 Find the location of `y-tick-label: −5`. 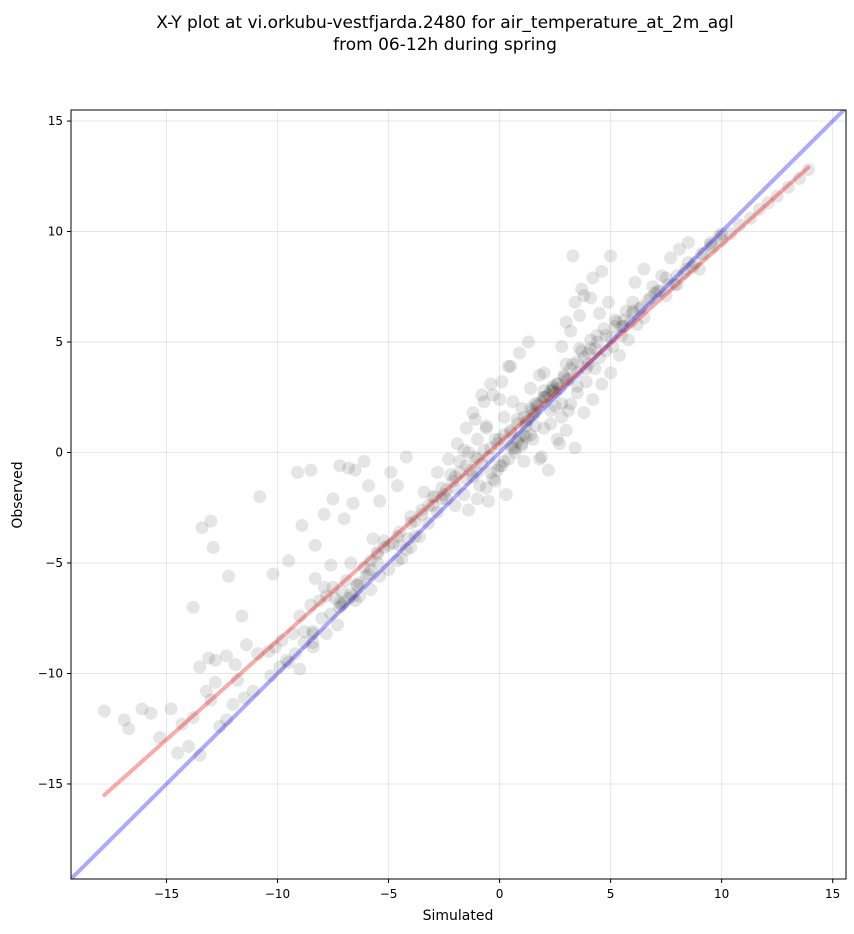

y-tick-label: −5 is located at coordinates (54, 563).